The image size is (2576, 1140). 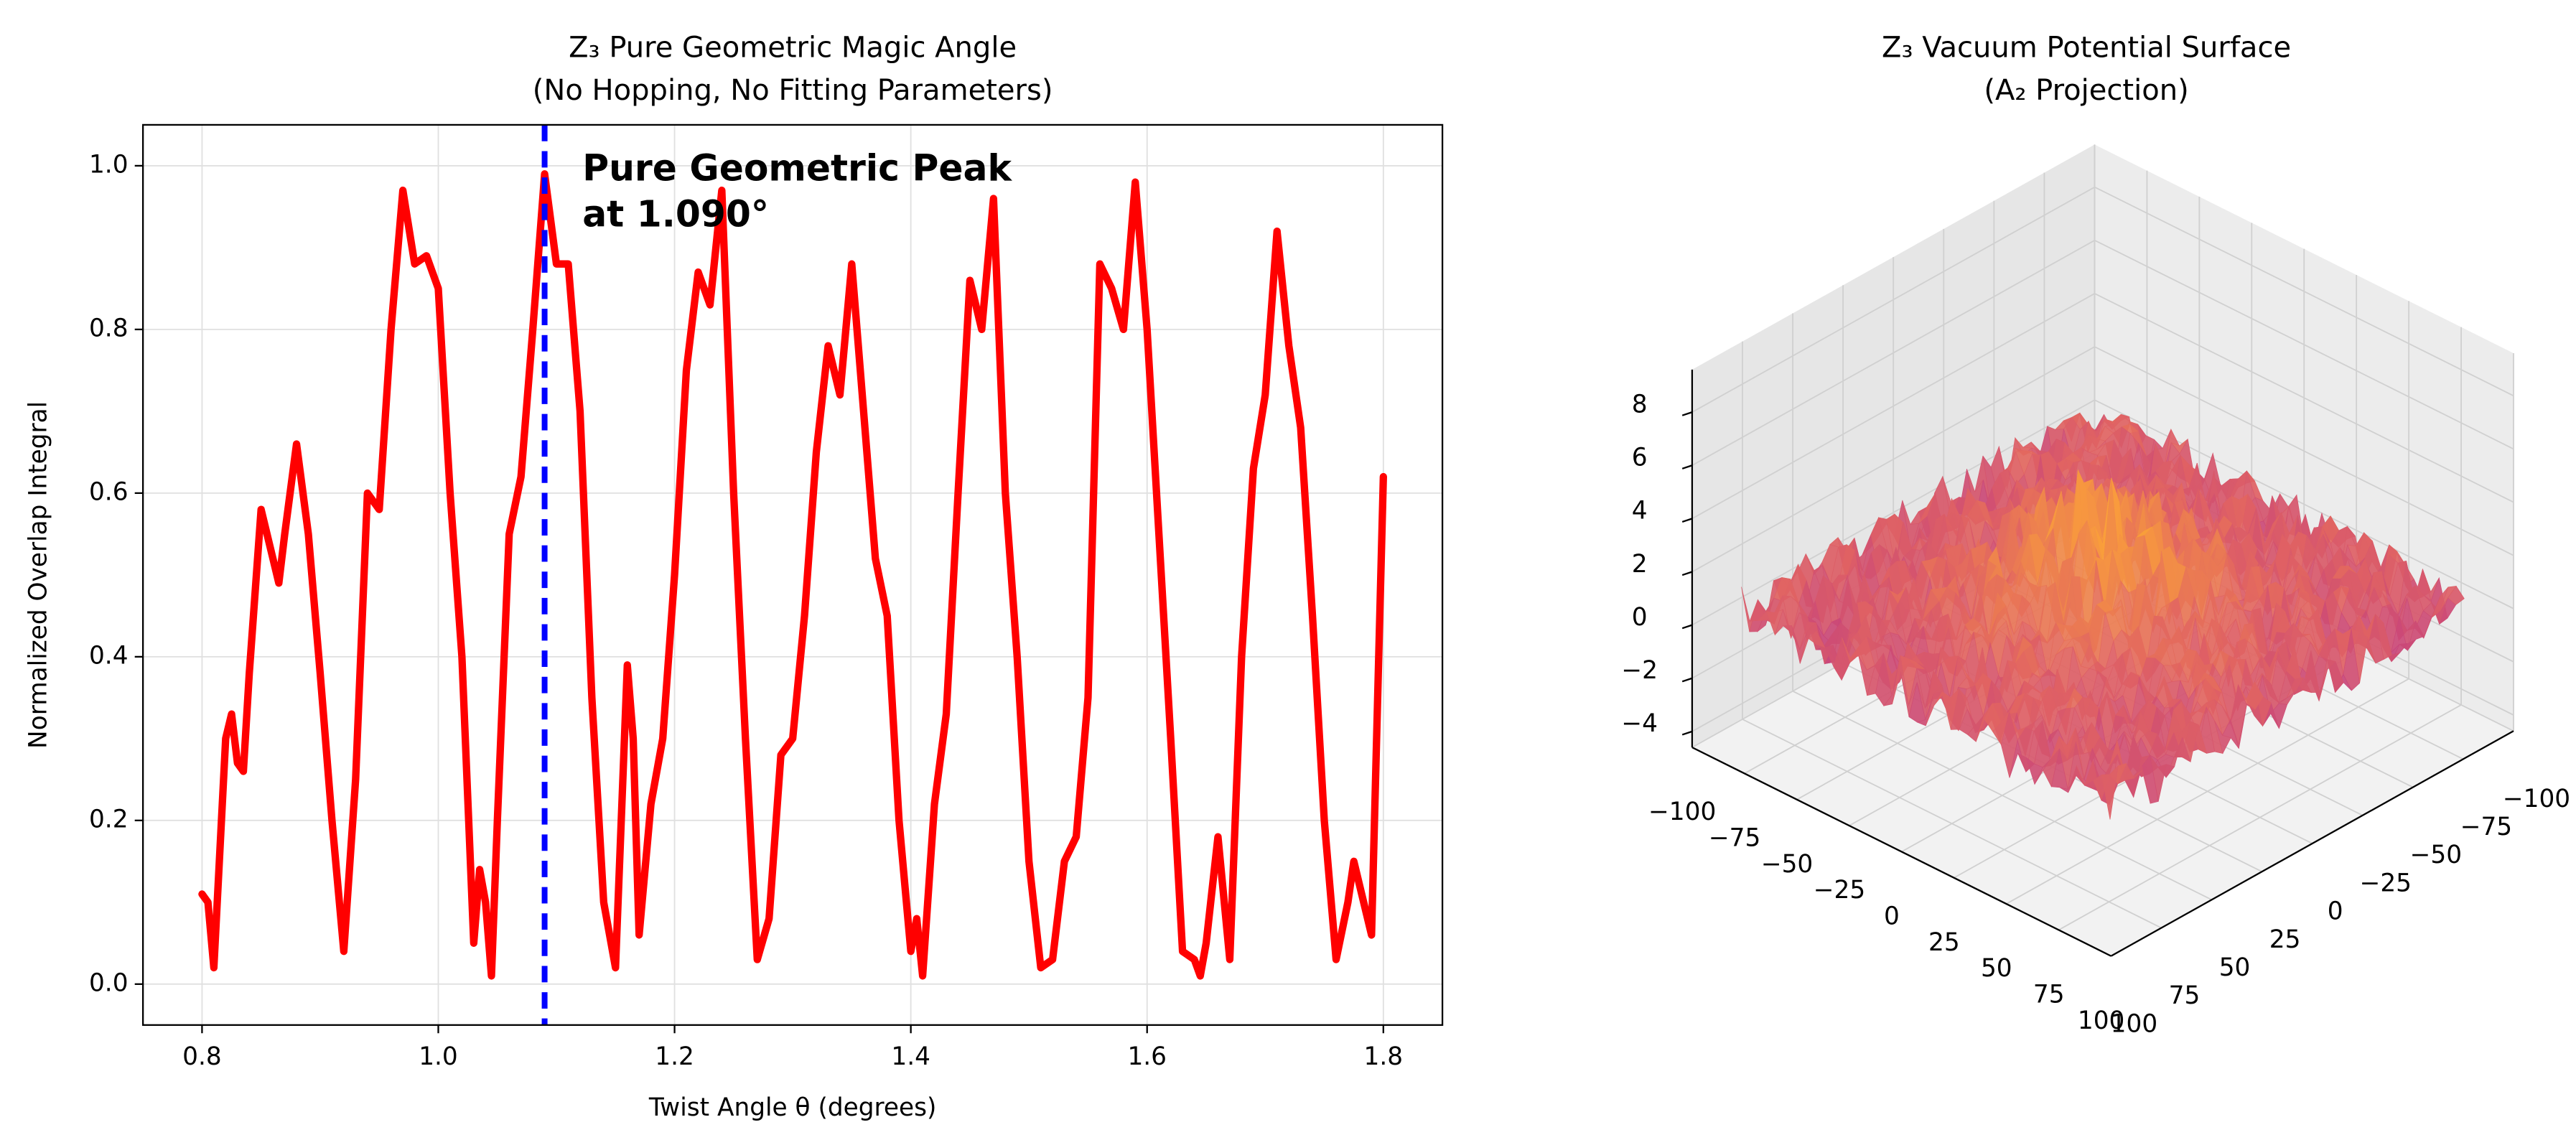 I want to click on surface, so click(x=2103, y=616).